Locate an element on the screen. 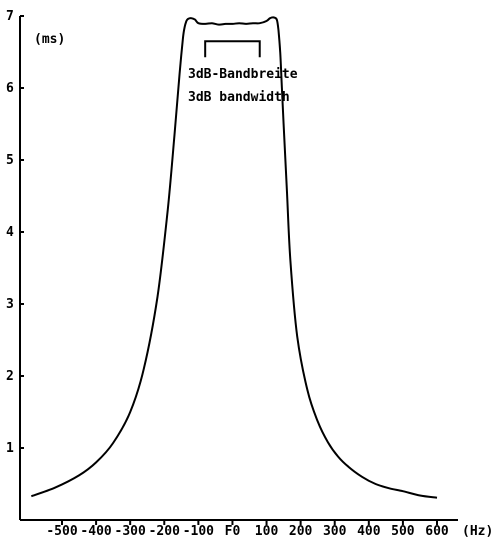 The width and height of the screenshot is (492, 541). annotation-label-english: 3dB bandwidth is located at coordinates (239, 97).